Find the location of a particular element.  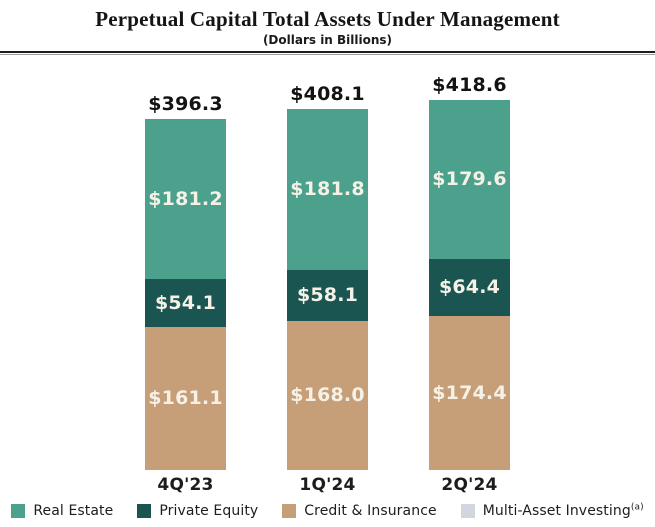

bar-segment-real-estate: $179.6 is located at coordinates (469, 179).